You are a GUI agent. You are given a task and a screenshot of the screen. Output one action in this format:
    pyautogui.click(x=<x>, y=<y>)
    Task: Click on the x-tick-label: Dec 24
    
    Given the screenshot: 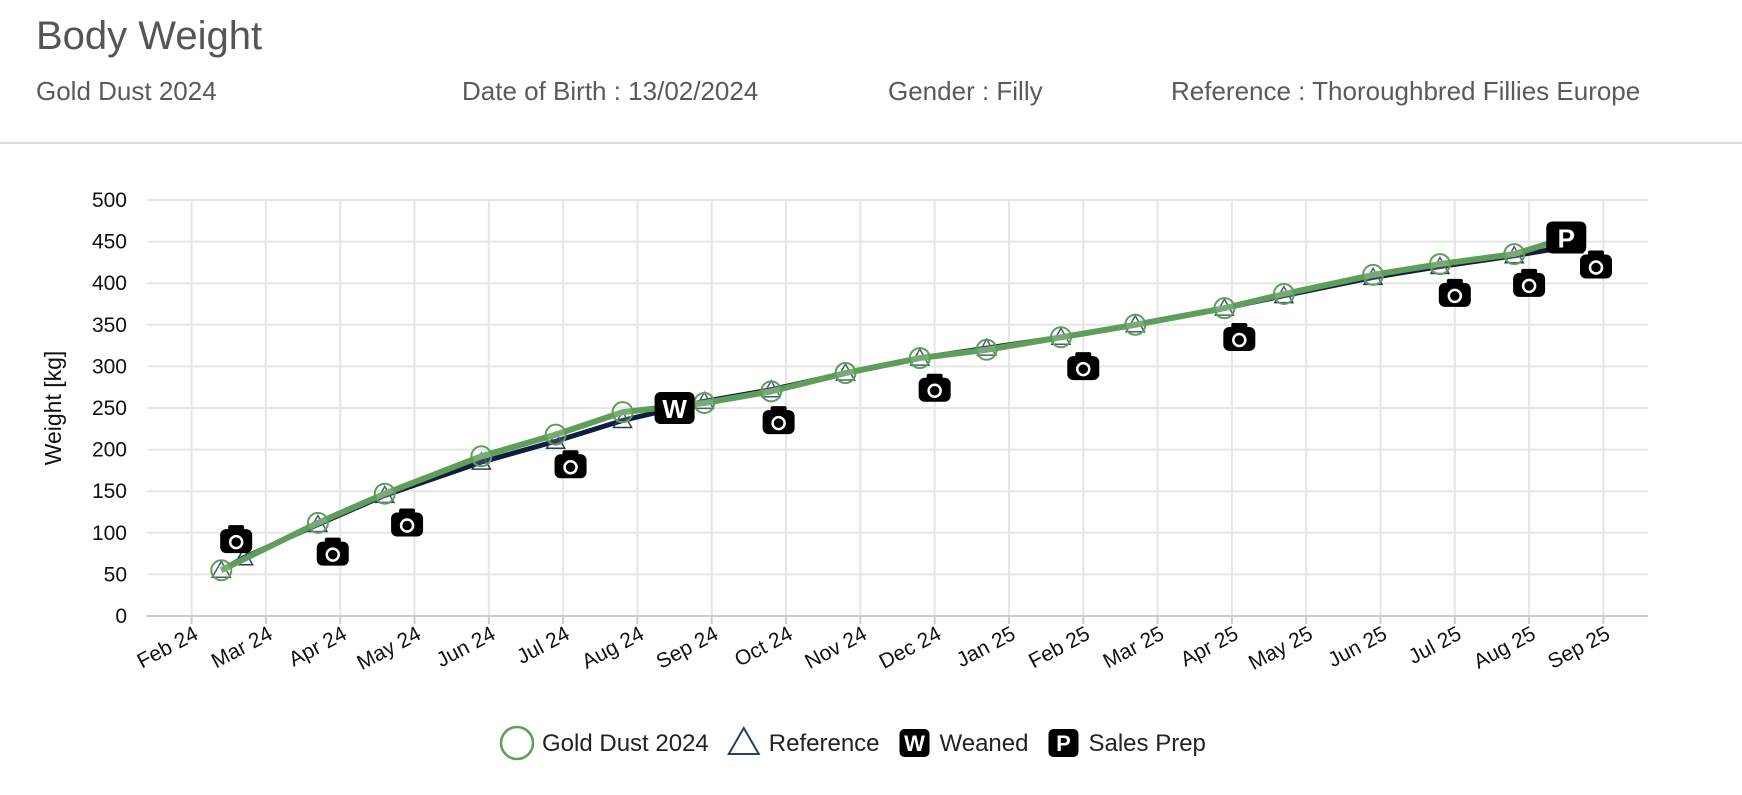 What is the action you would take?
    pyautogui.click(x=910, y=648)
    